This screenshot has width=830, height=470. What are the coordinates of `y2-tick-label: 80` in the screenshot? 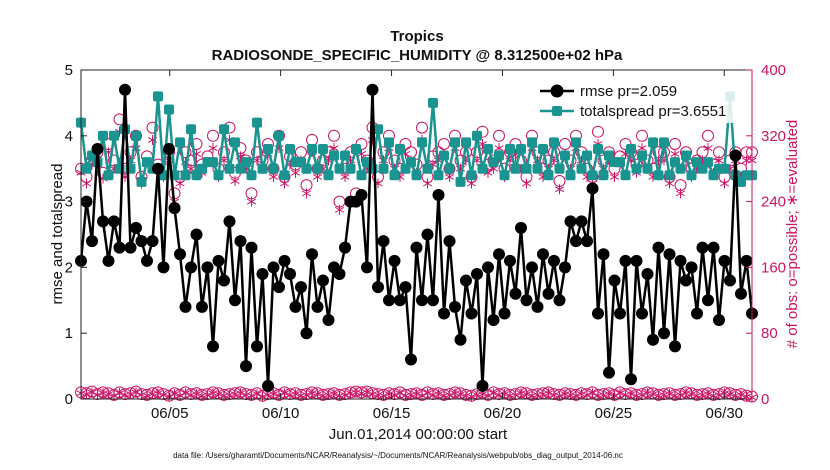 It's located at (769, 333).